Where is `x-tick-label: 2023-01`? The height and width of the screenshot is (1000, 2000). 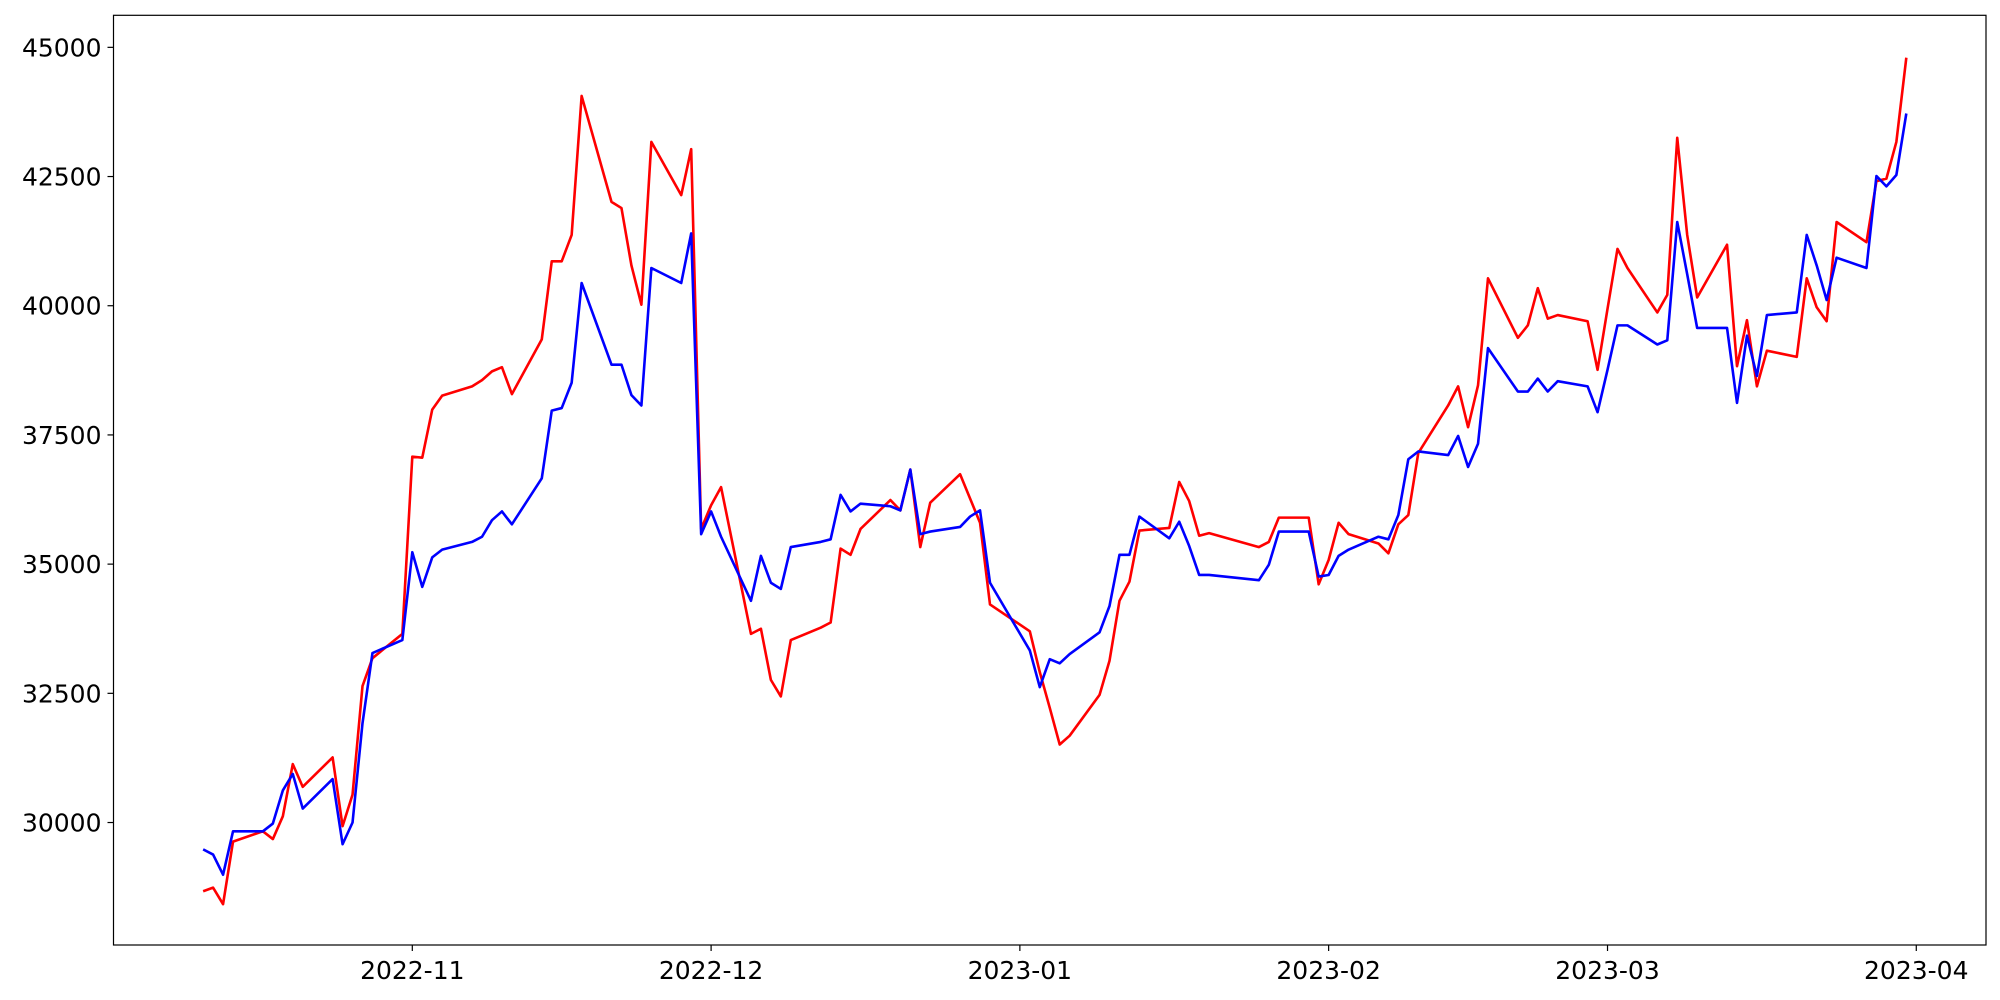 x-tick-label: 2023-01 is located at coordinates (1020, 970).